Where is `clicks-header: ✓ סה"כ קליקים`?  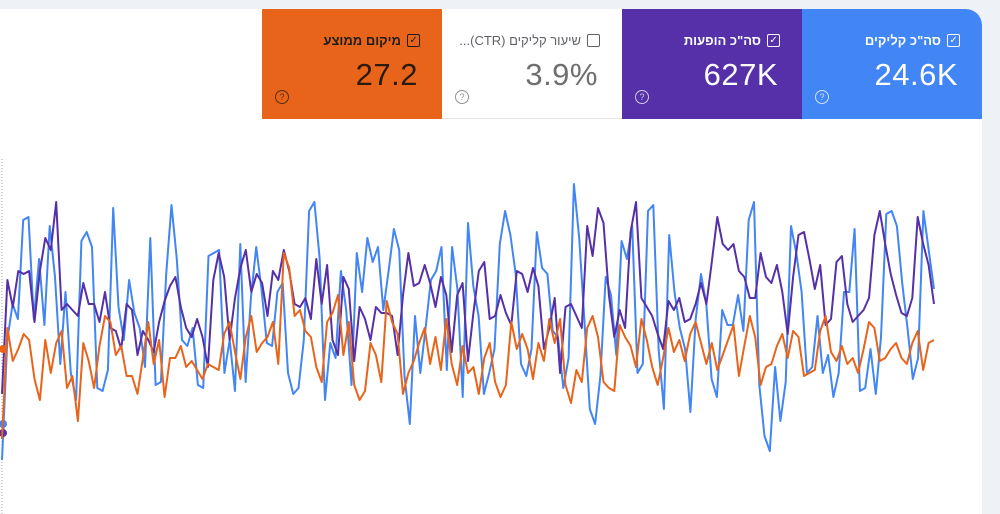 clicks-header: ✓ סה"כ קליקים is located at coordinates (912, 40).